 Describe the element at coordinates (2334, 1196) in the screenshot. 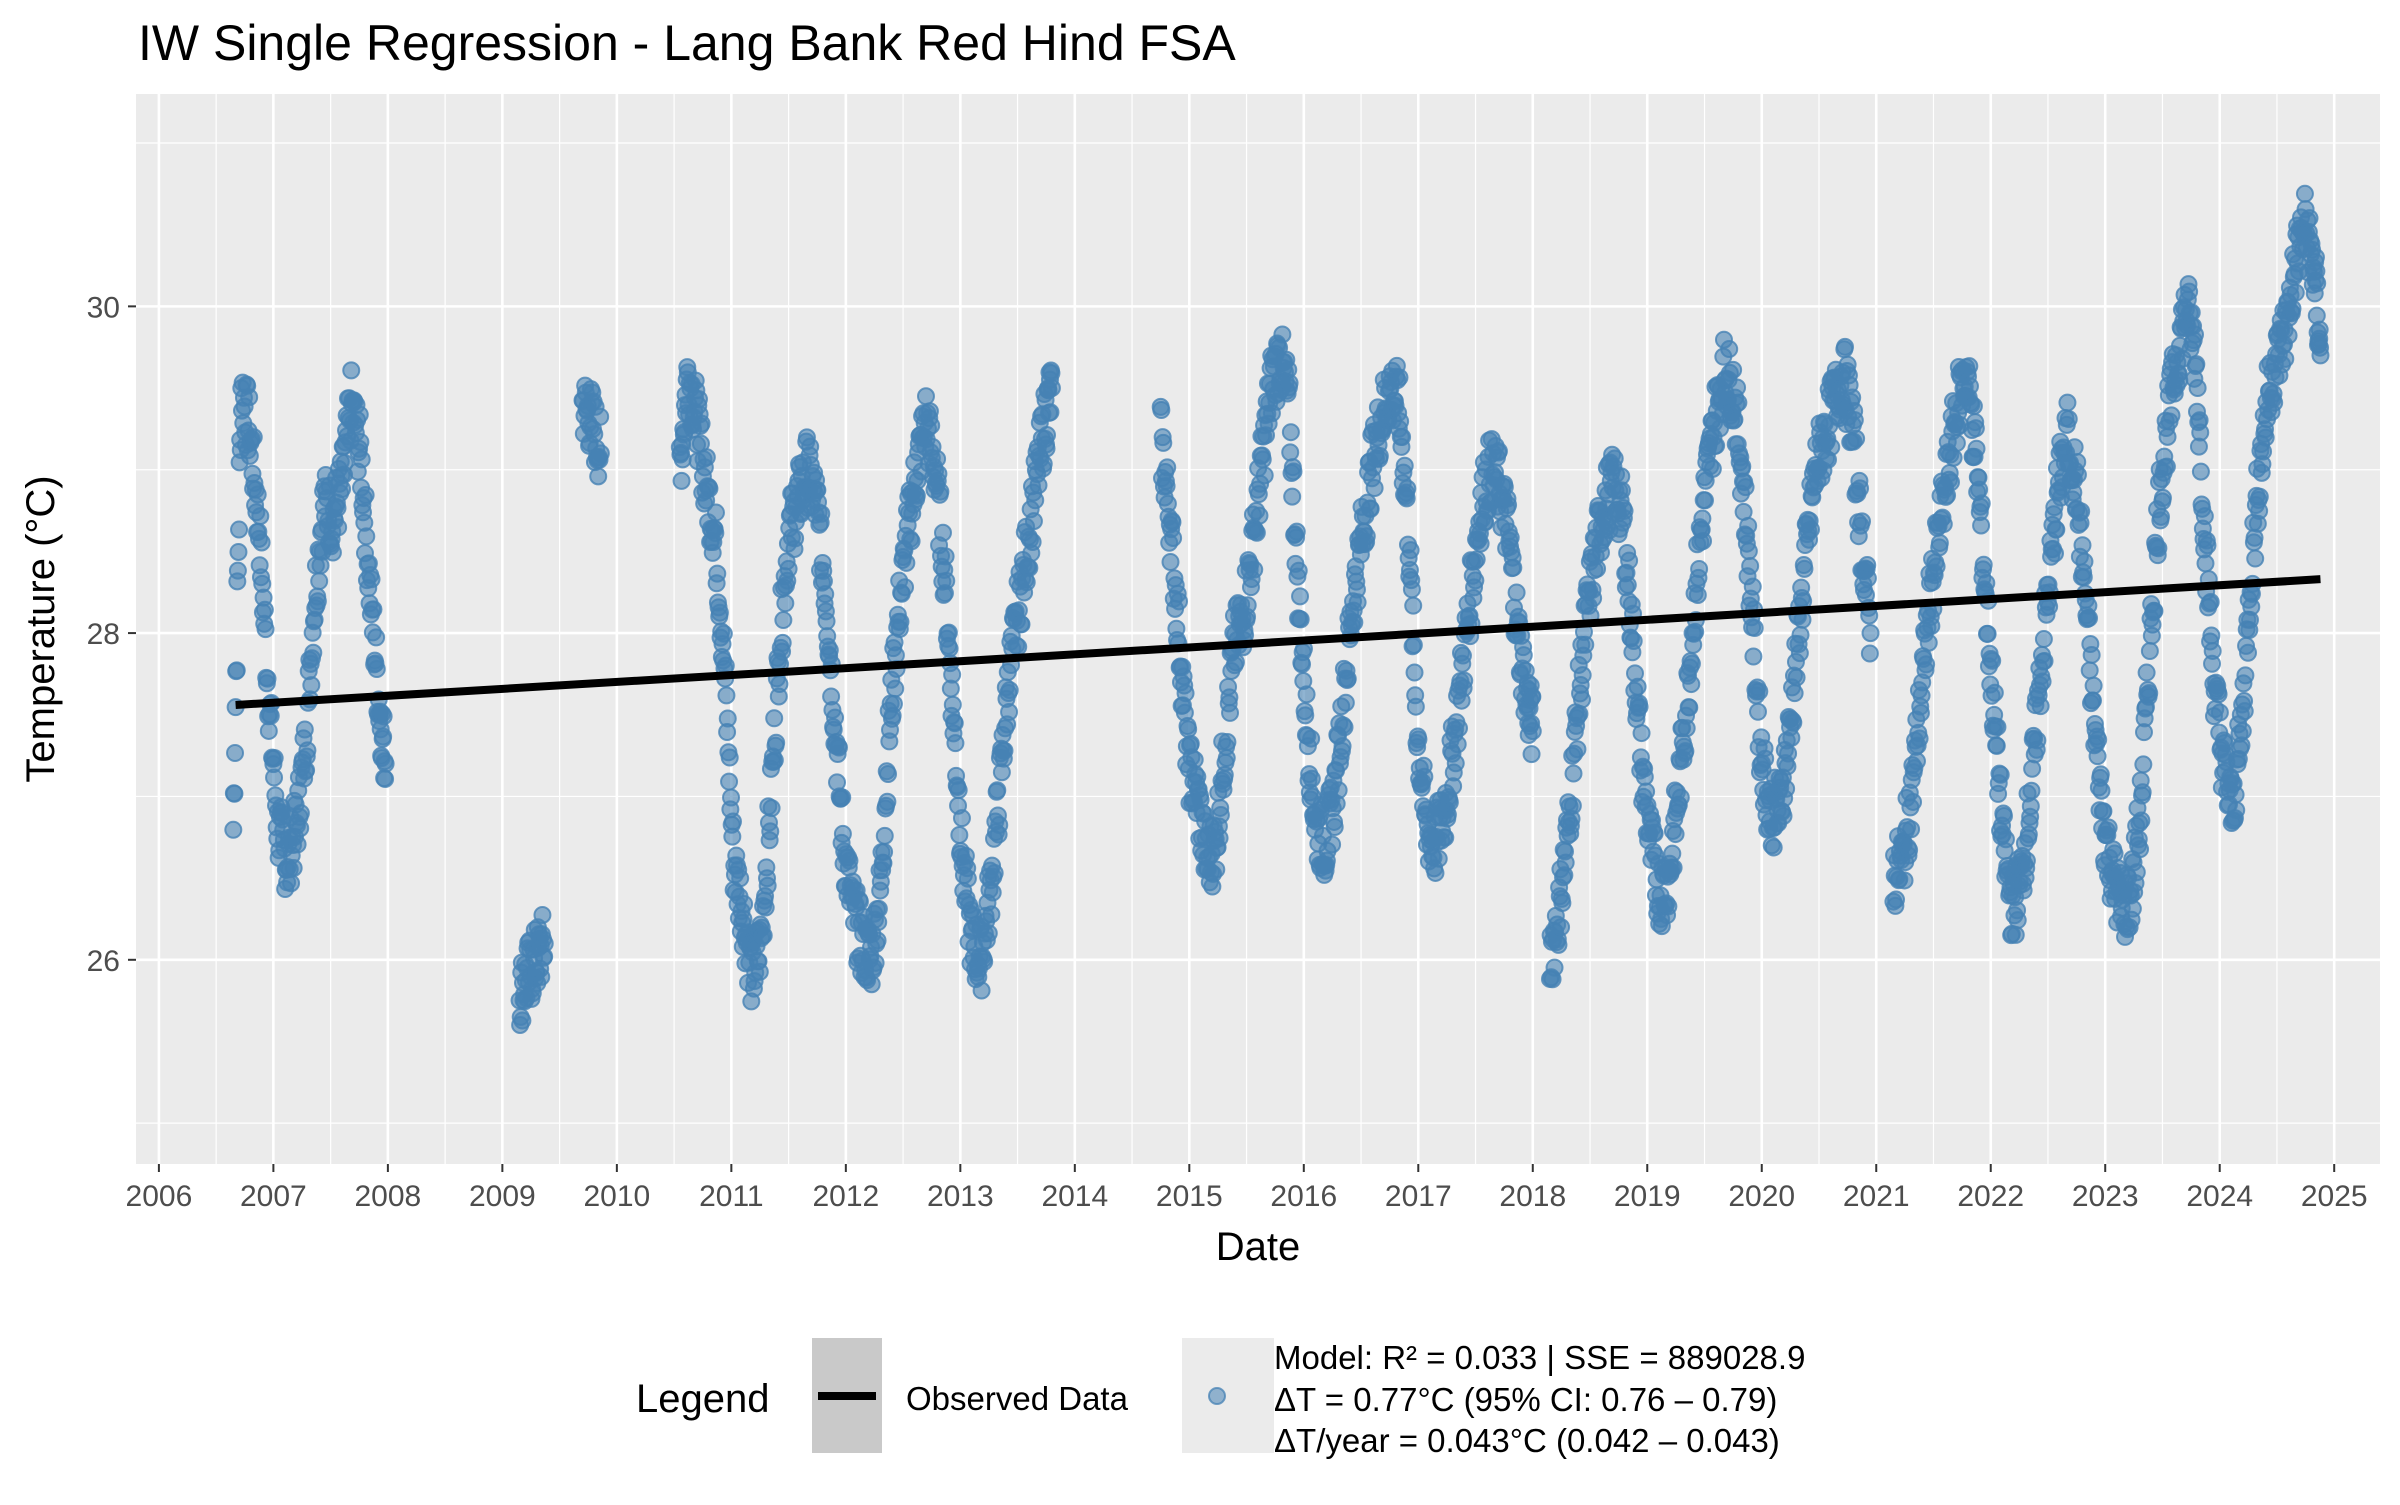

I see `x-tick-label: 2025` at that location.